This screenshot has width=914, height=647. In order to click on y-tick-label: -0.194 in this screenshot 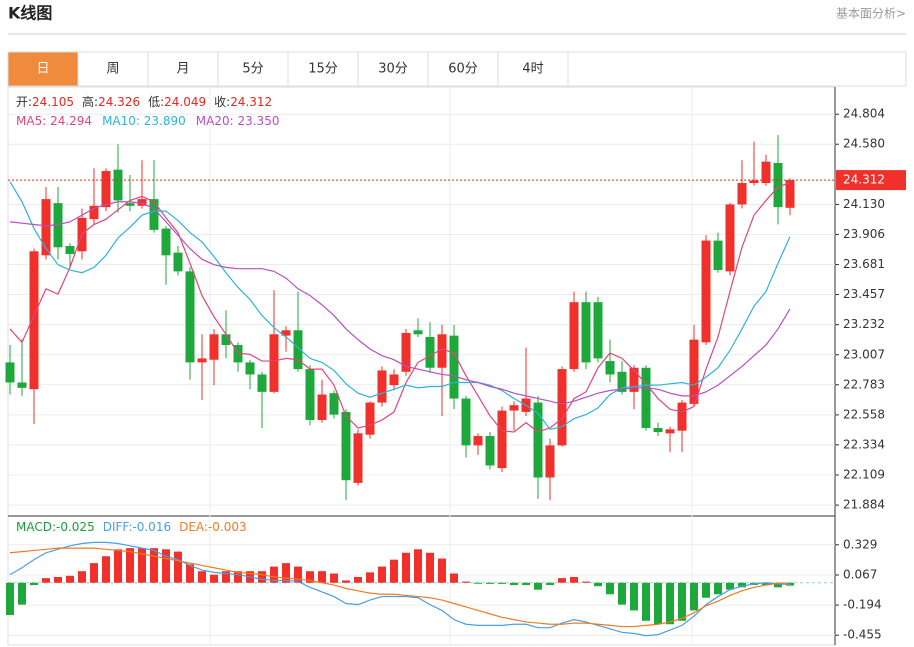, I will do `click(862, 605)`.